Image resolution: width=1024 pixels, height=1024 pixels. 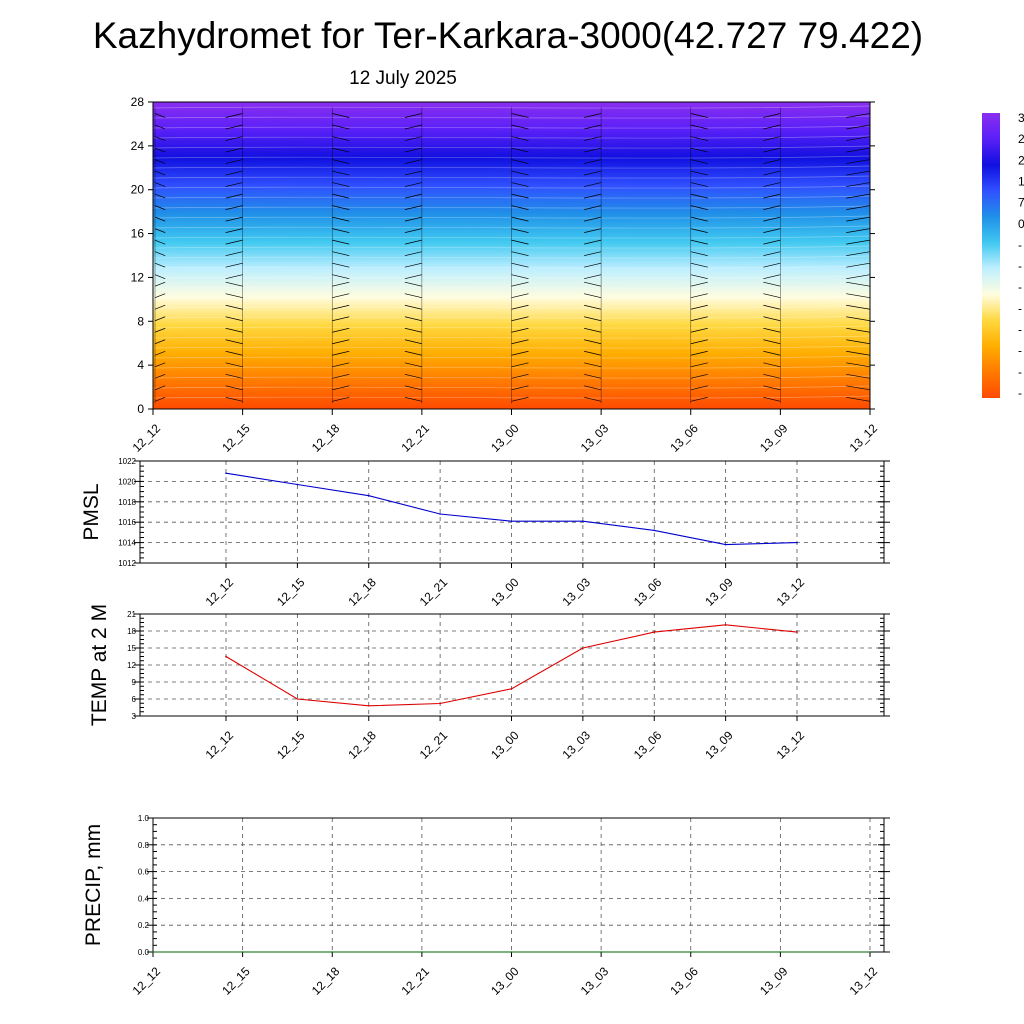 What do you see at coordinates (127, 563) in the screenshot?
I see `y-tick-label: 1012` at bounding box center [127, 563].